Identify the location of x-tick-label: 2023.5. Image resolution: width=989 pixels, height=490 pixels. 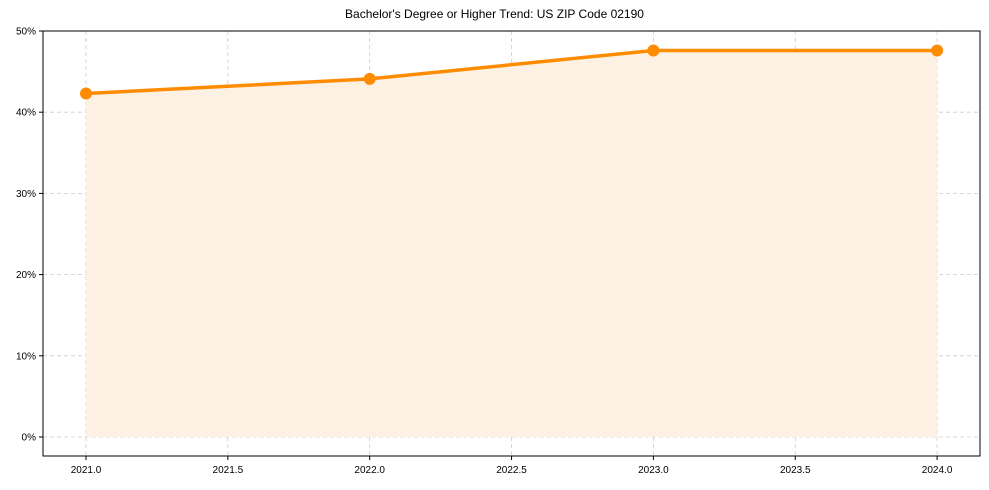
(795, 470).